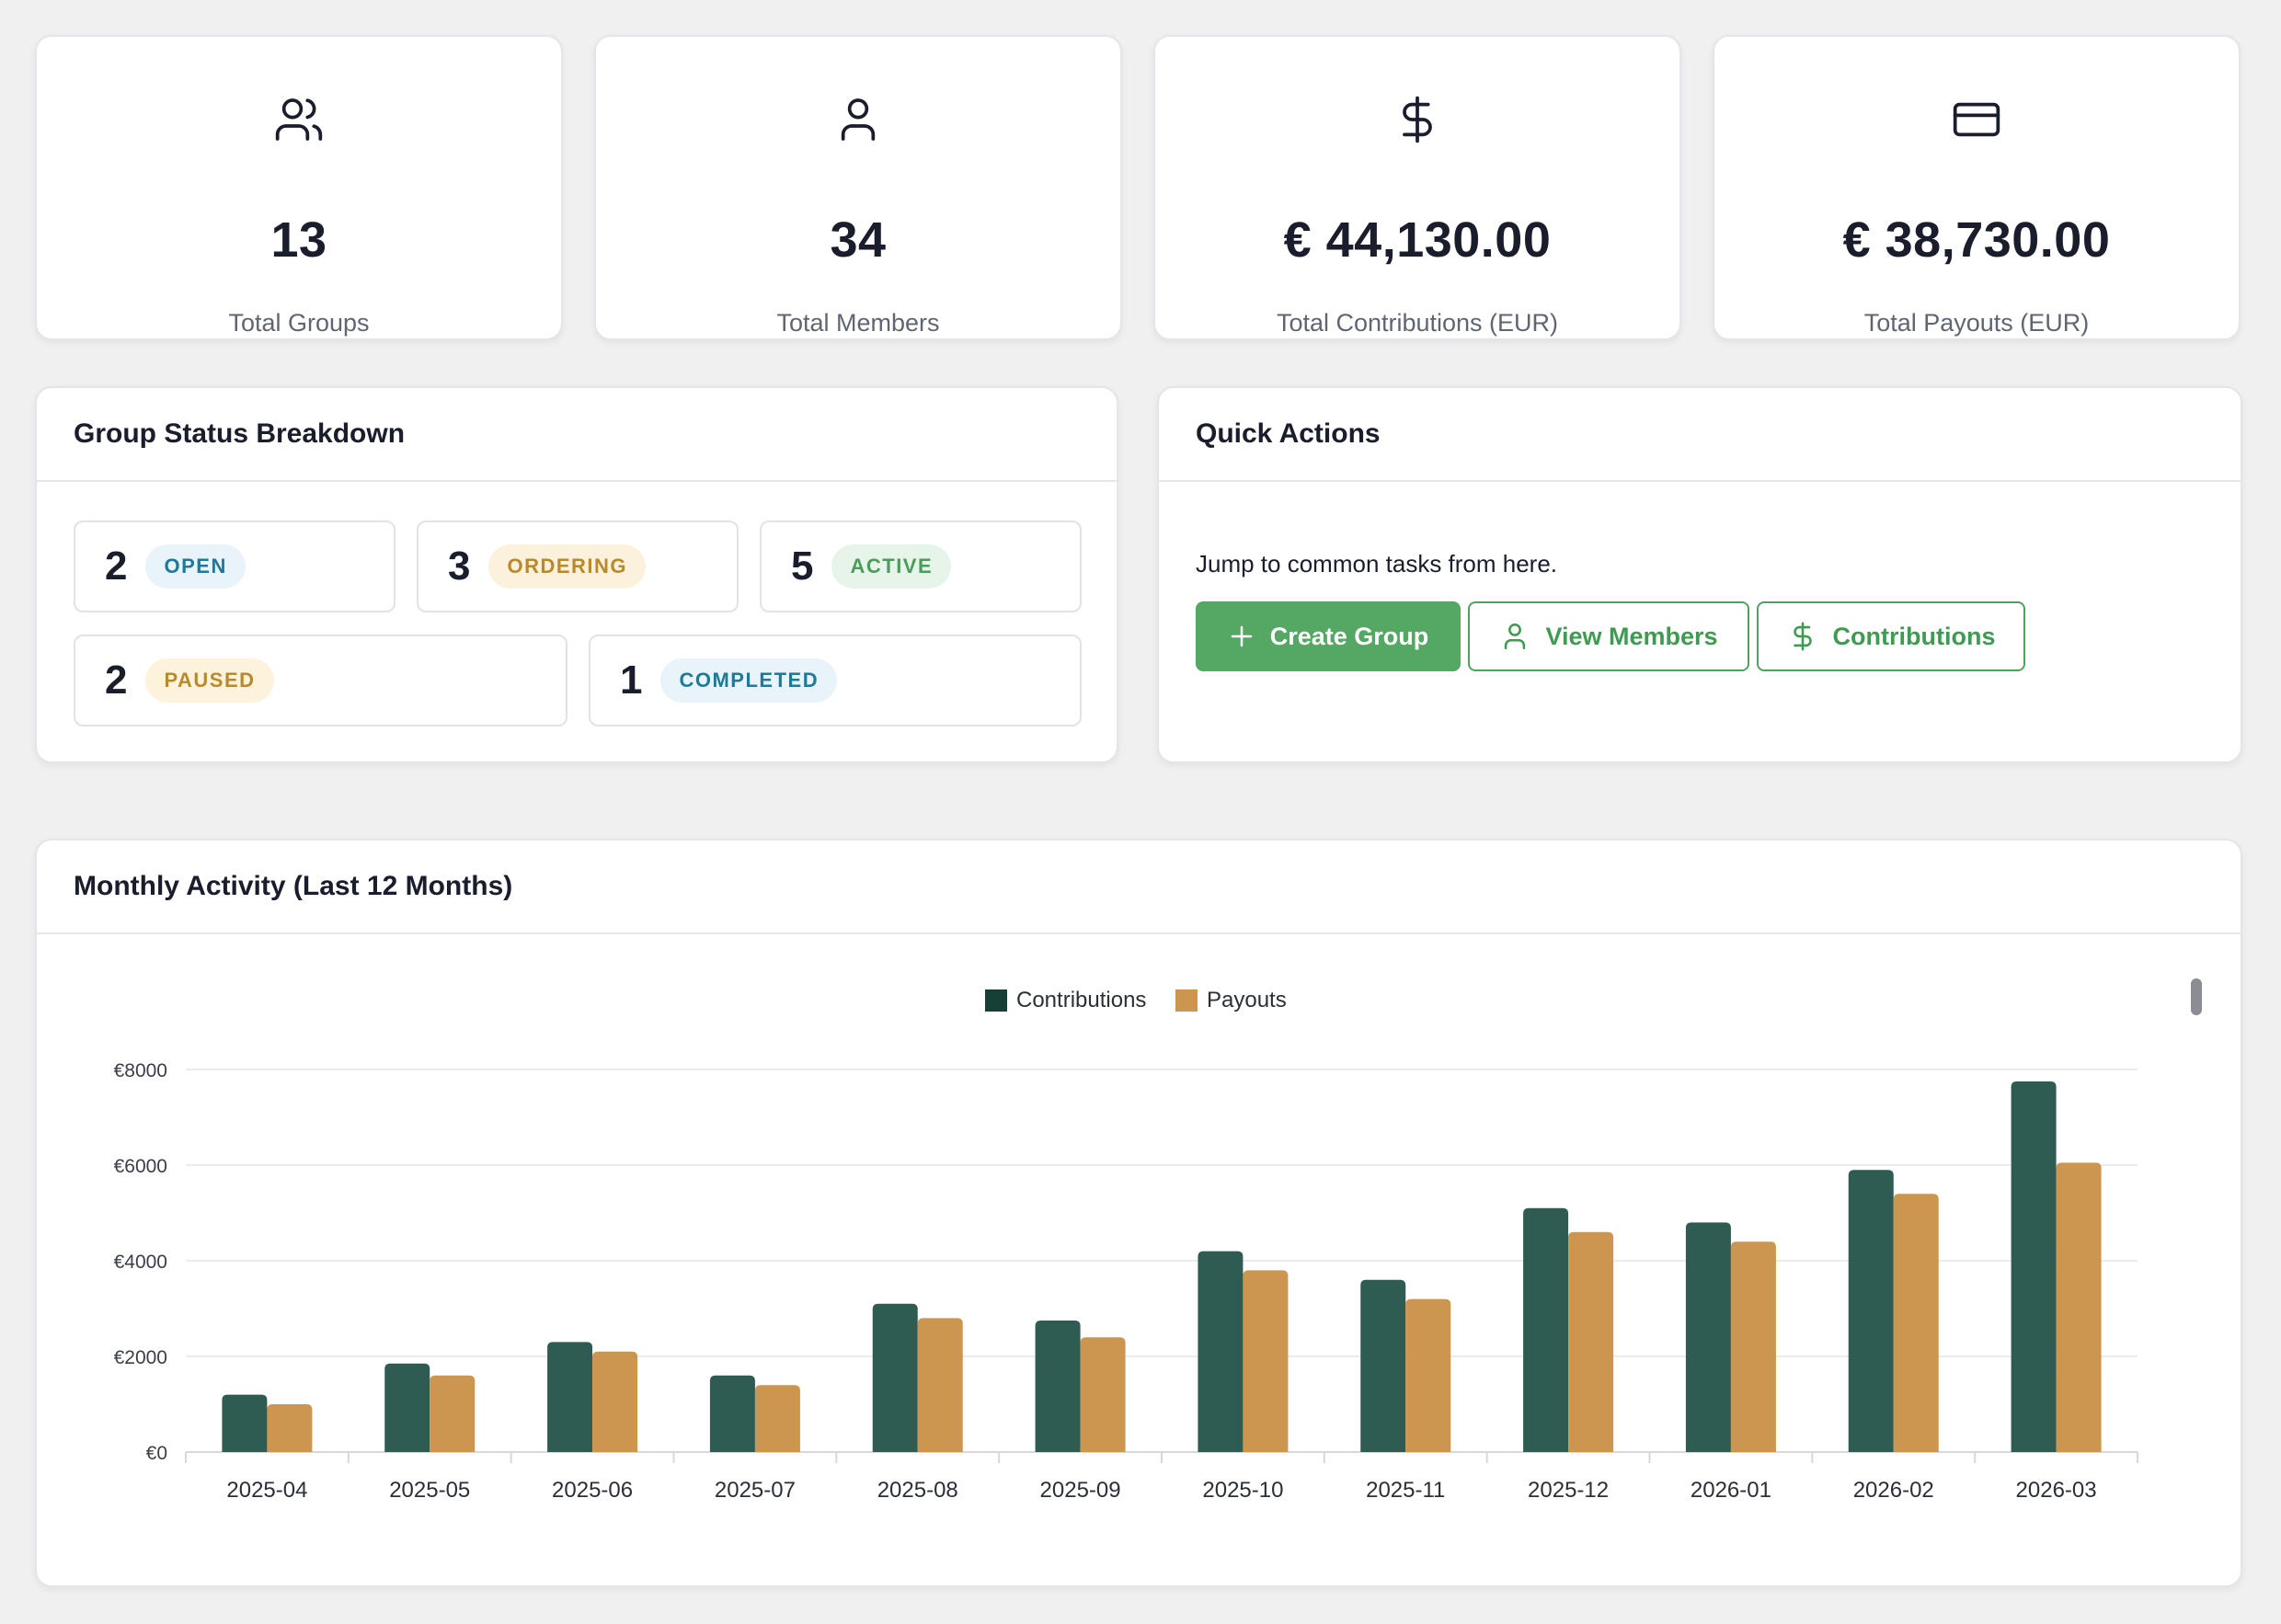 This screenshot has width=2281, height=1624. I want to click on status-tile-open: 2 OPEN, so click(235, 566).